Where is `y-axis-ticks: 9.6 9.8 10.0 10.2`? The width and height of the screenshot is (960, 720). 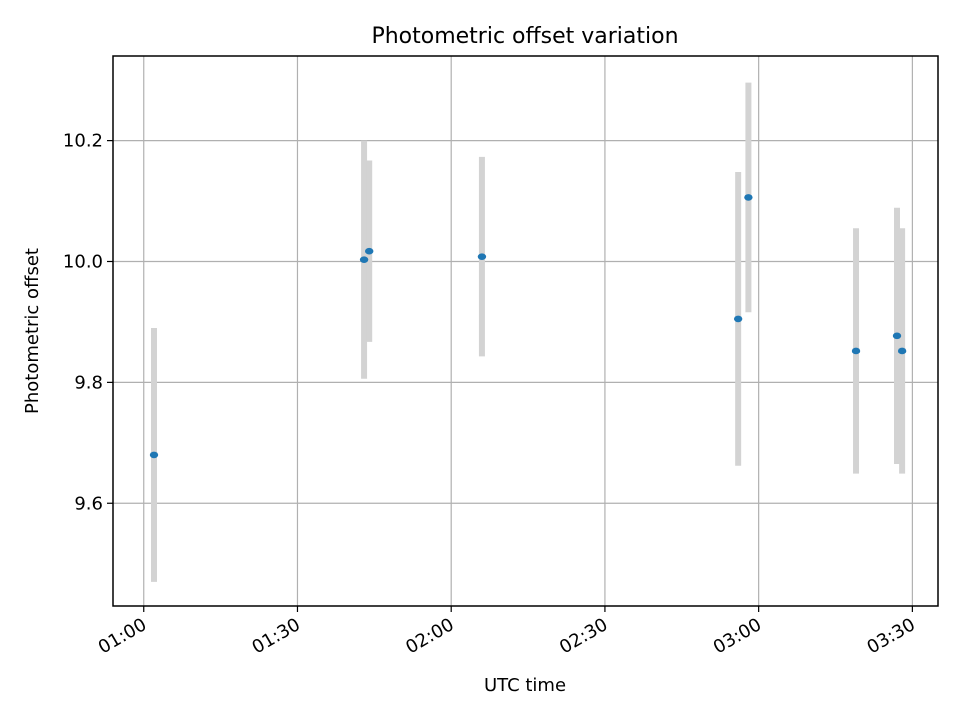 y-axis-ticks: 9.6 9.8 10.0 10.2 is located at coordinates (88, 322).